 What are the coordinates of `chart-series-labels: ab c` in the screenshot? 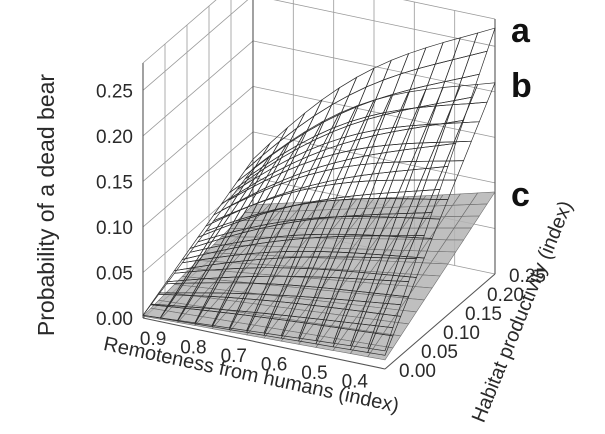 It's located at (521, 113).